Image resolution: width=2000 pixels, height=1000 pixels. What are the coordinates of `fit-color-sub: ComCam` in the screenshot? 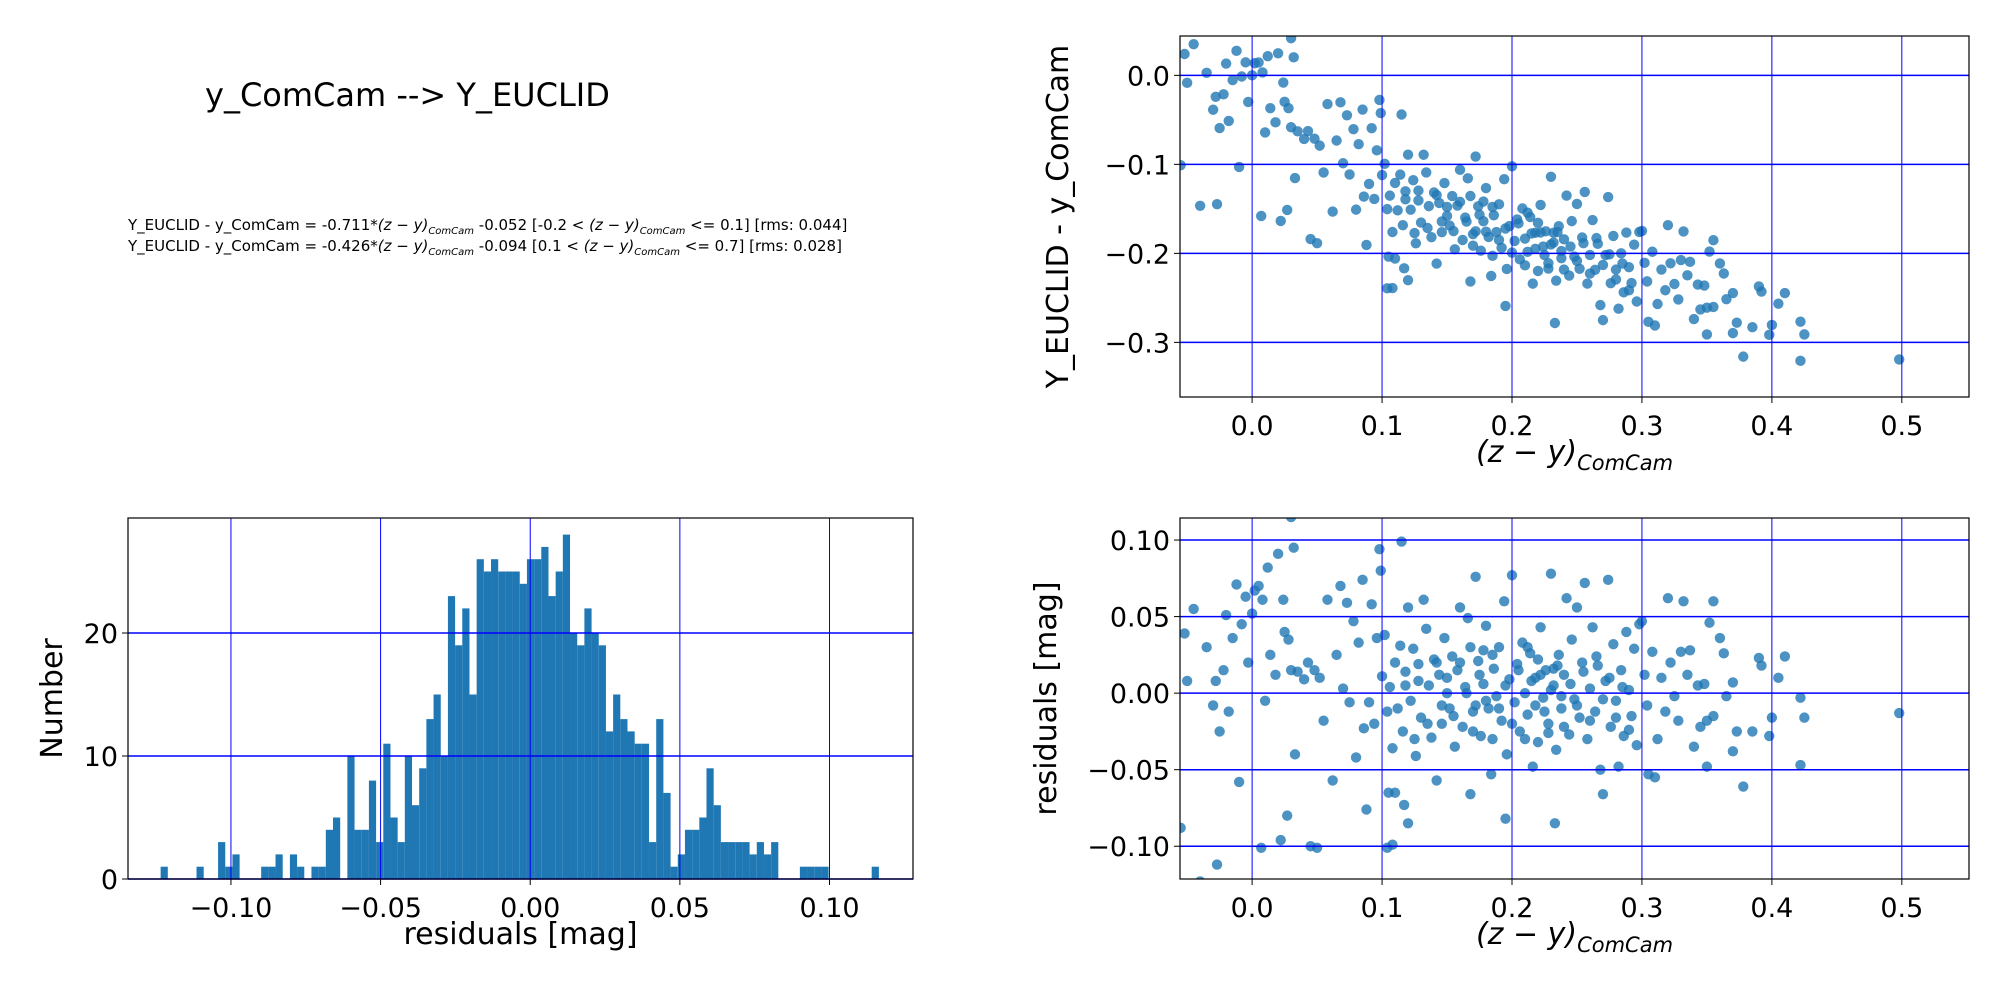 It's located at (662, 231).